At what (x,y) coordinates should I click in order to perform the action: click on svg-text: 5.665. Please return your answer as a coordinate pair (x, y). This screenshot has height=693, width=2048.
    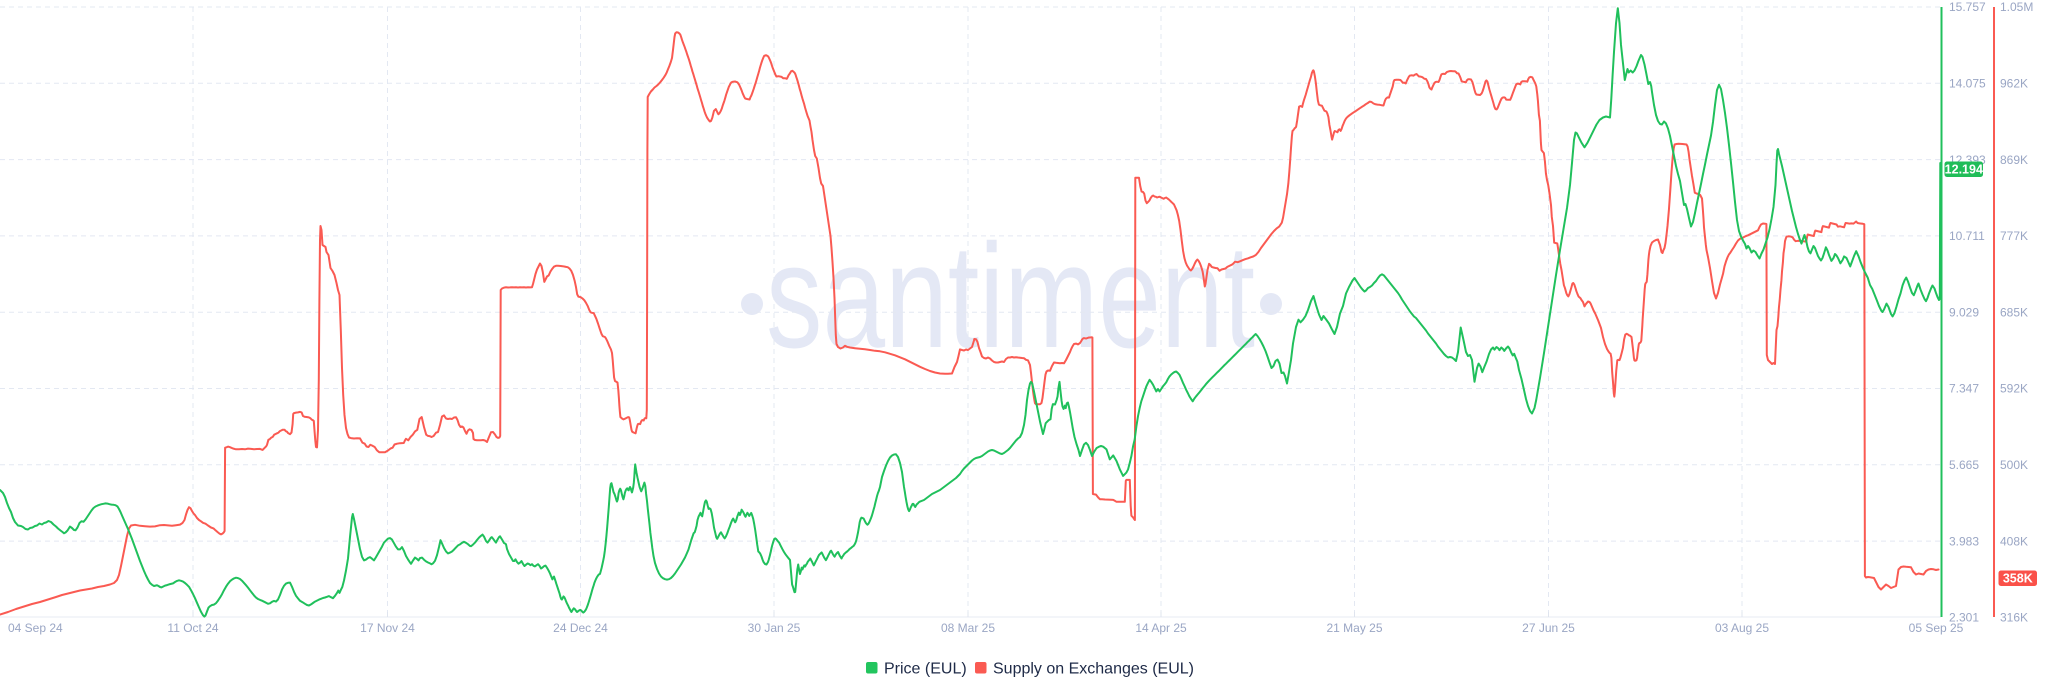
    Looking at the image, I should click on (1964, 465).